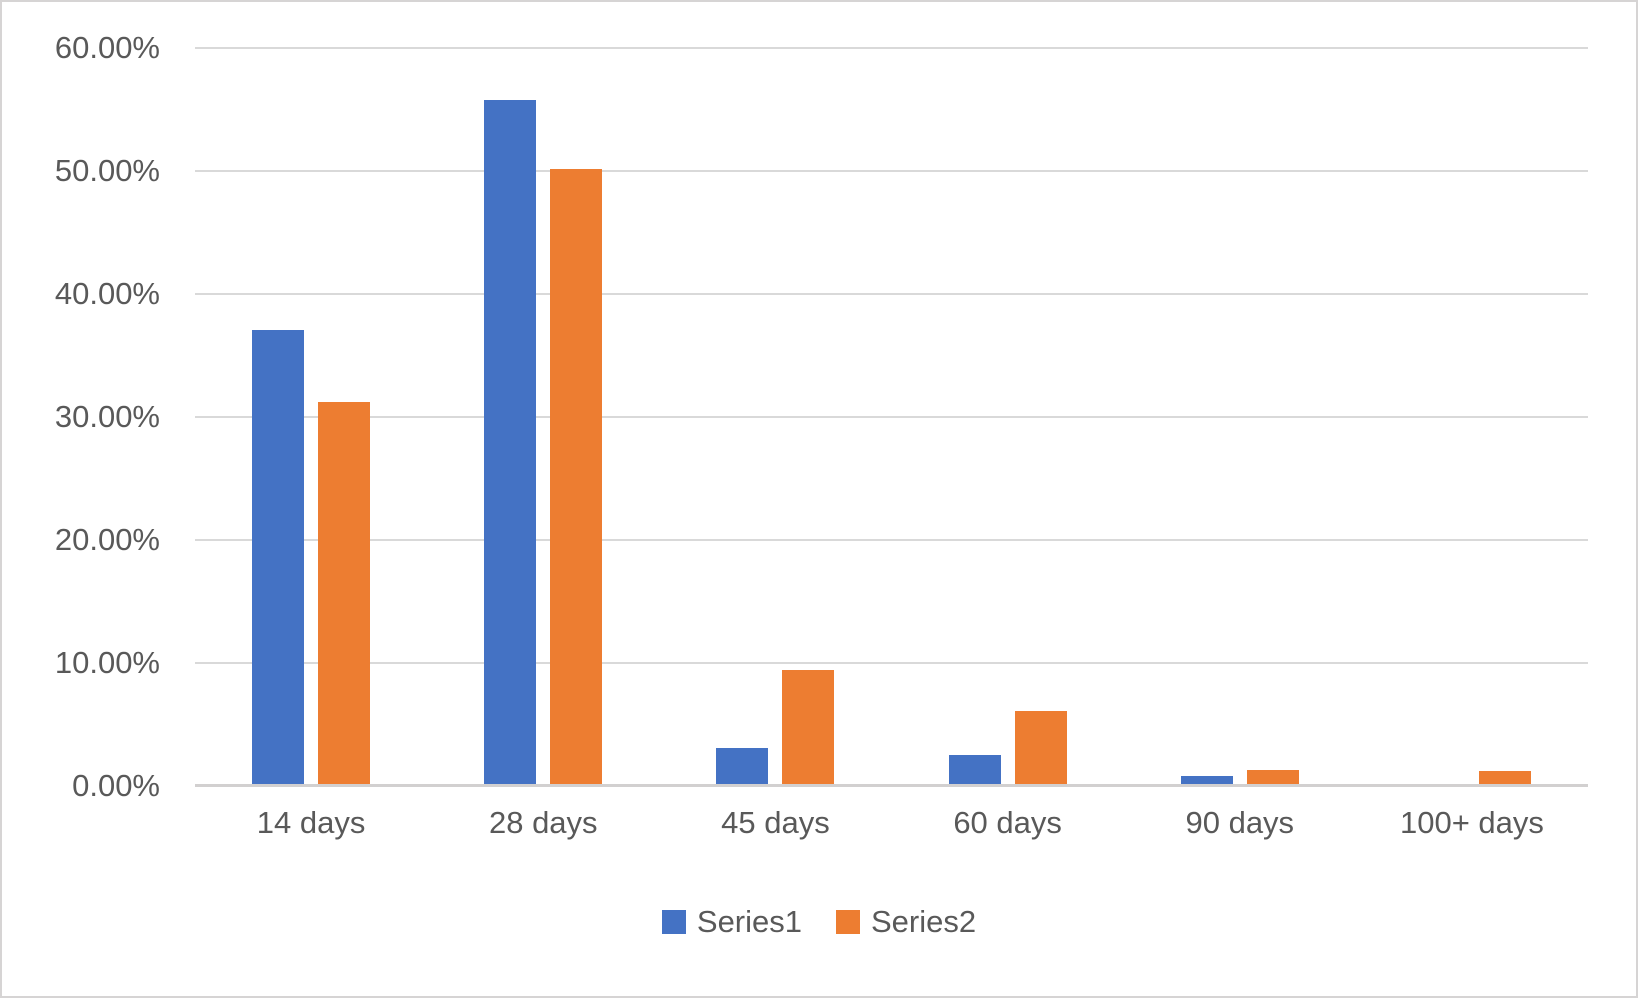  I want to click on x-axis-label: 100+ days, so click(1471, 822).